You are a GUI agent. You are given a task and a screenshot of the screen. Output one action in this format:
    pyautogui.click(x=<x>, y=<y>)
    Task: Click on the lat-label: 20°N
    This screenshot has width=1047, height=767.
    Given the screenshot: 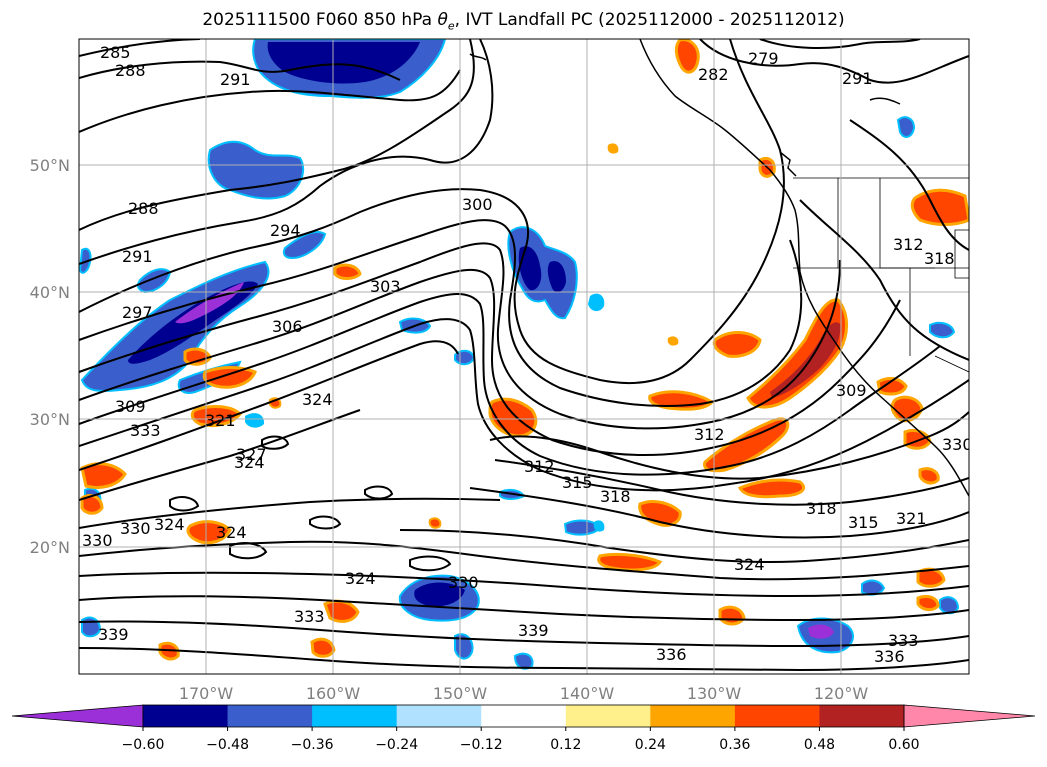 What is the action you would take?
    pyautogui.click(x=50, y=547)
    